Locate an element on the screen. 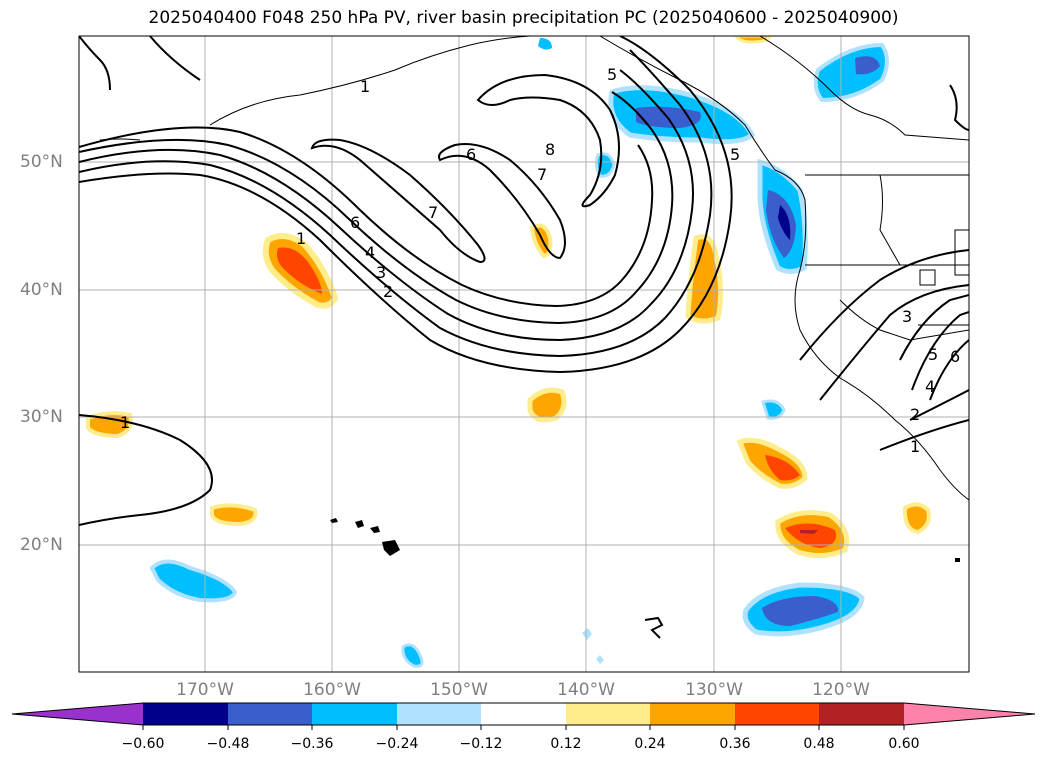 The width and height of the screenshot is (1047, 765). colorbar-tick-label: 0.24 is located at coordinates (650, 744).